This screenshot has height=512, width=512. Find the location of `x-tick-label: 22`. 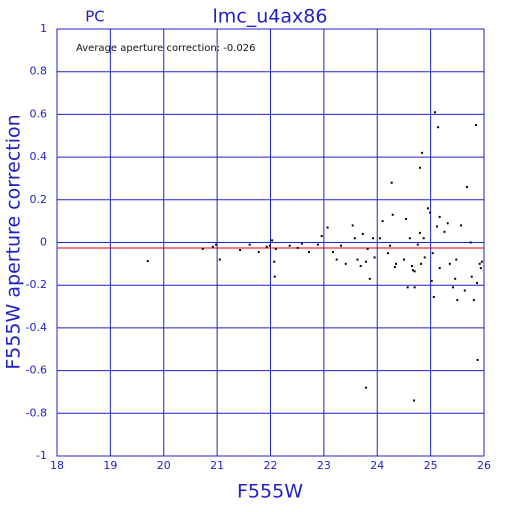

x-tick-label: 22 is located at coordinates (271, 465).